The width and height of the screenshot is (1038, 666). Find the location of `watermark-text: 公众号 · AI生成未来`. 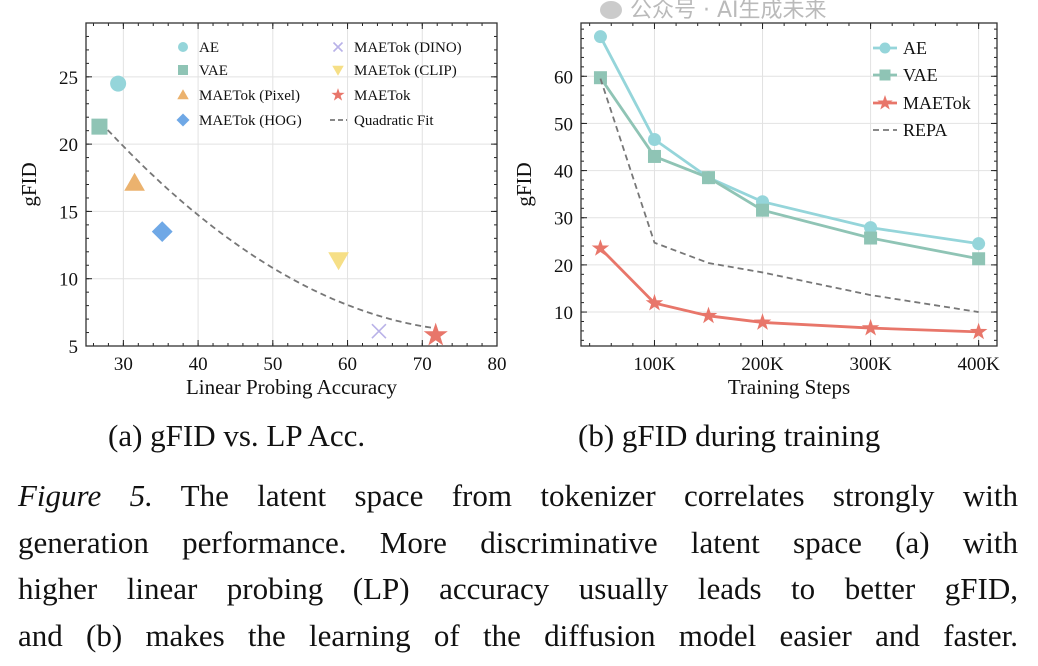

watermark-text: 公众号 · AI生成未来 is located at coordinates (728, 11).